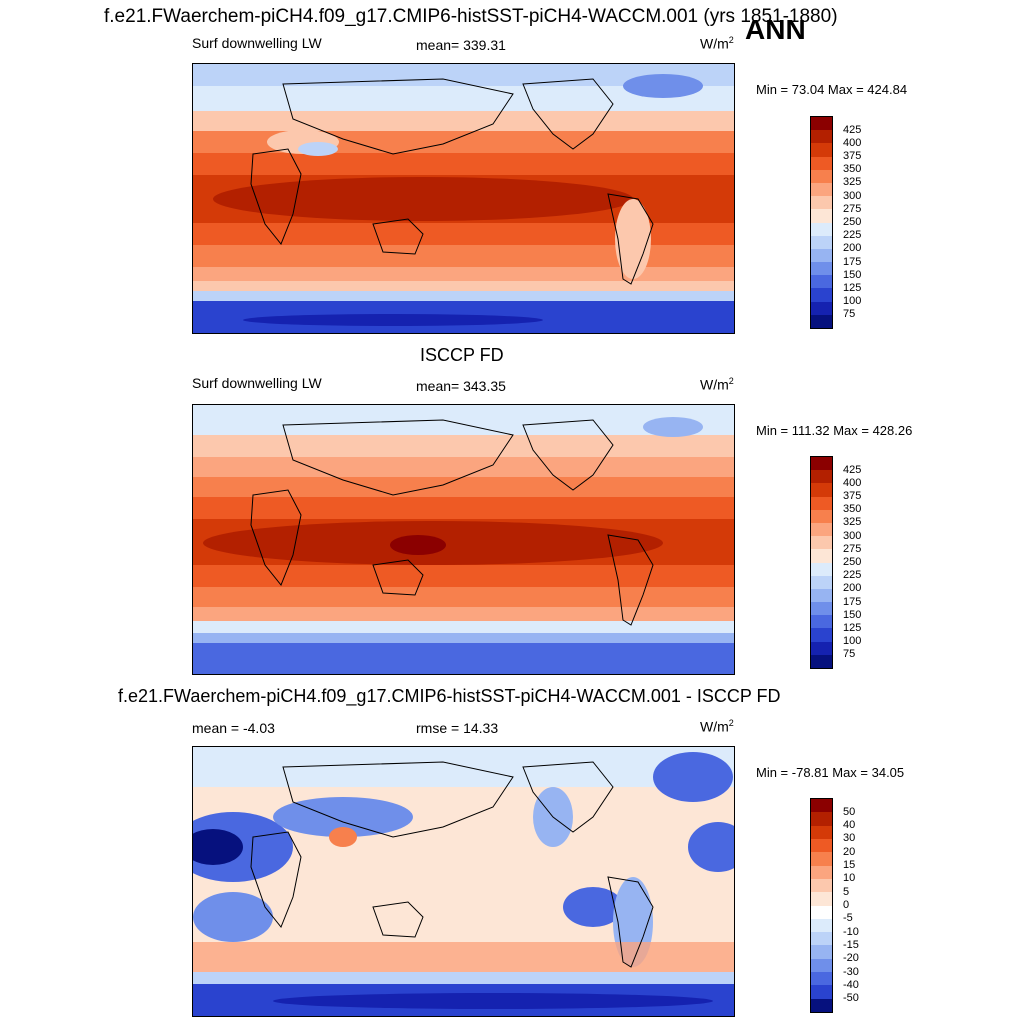 The image size is (1024, 1024). Describe the element at coordinates (851, 998) in the screenshot. I see `colorbar-tick-label: -50` at that location.